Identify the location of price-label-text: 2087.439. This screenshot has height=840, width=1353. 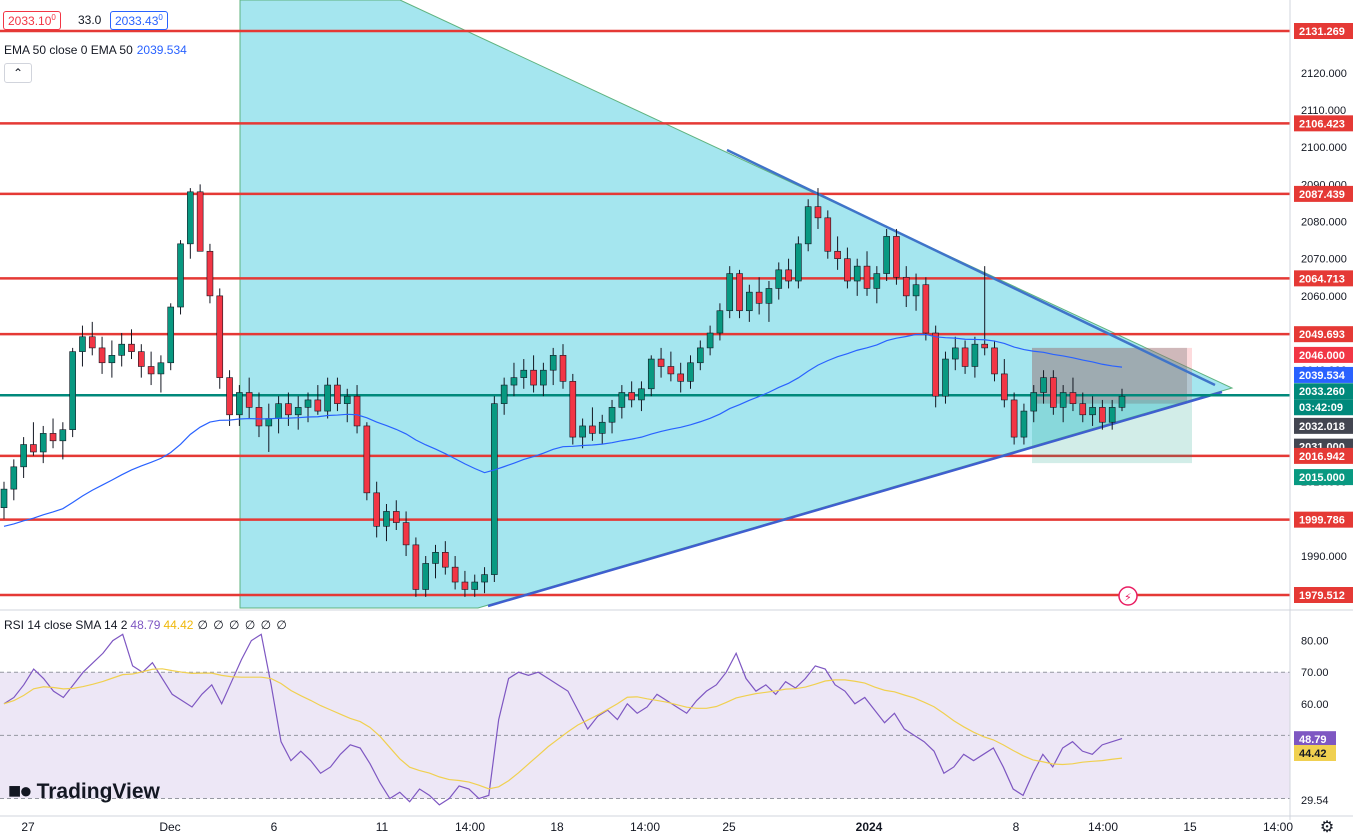
(1322, 195).